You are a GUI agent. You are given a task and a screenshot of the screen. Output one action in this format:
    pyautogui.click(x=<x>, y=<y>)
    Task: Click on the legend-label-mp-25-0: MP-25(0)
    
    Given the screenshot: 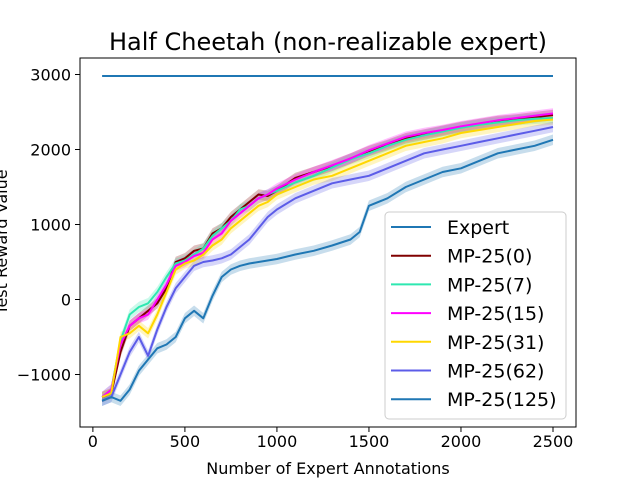 What is the action you would take?
    pyautogui.click(x=489, y=257)
    